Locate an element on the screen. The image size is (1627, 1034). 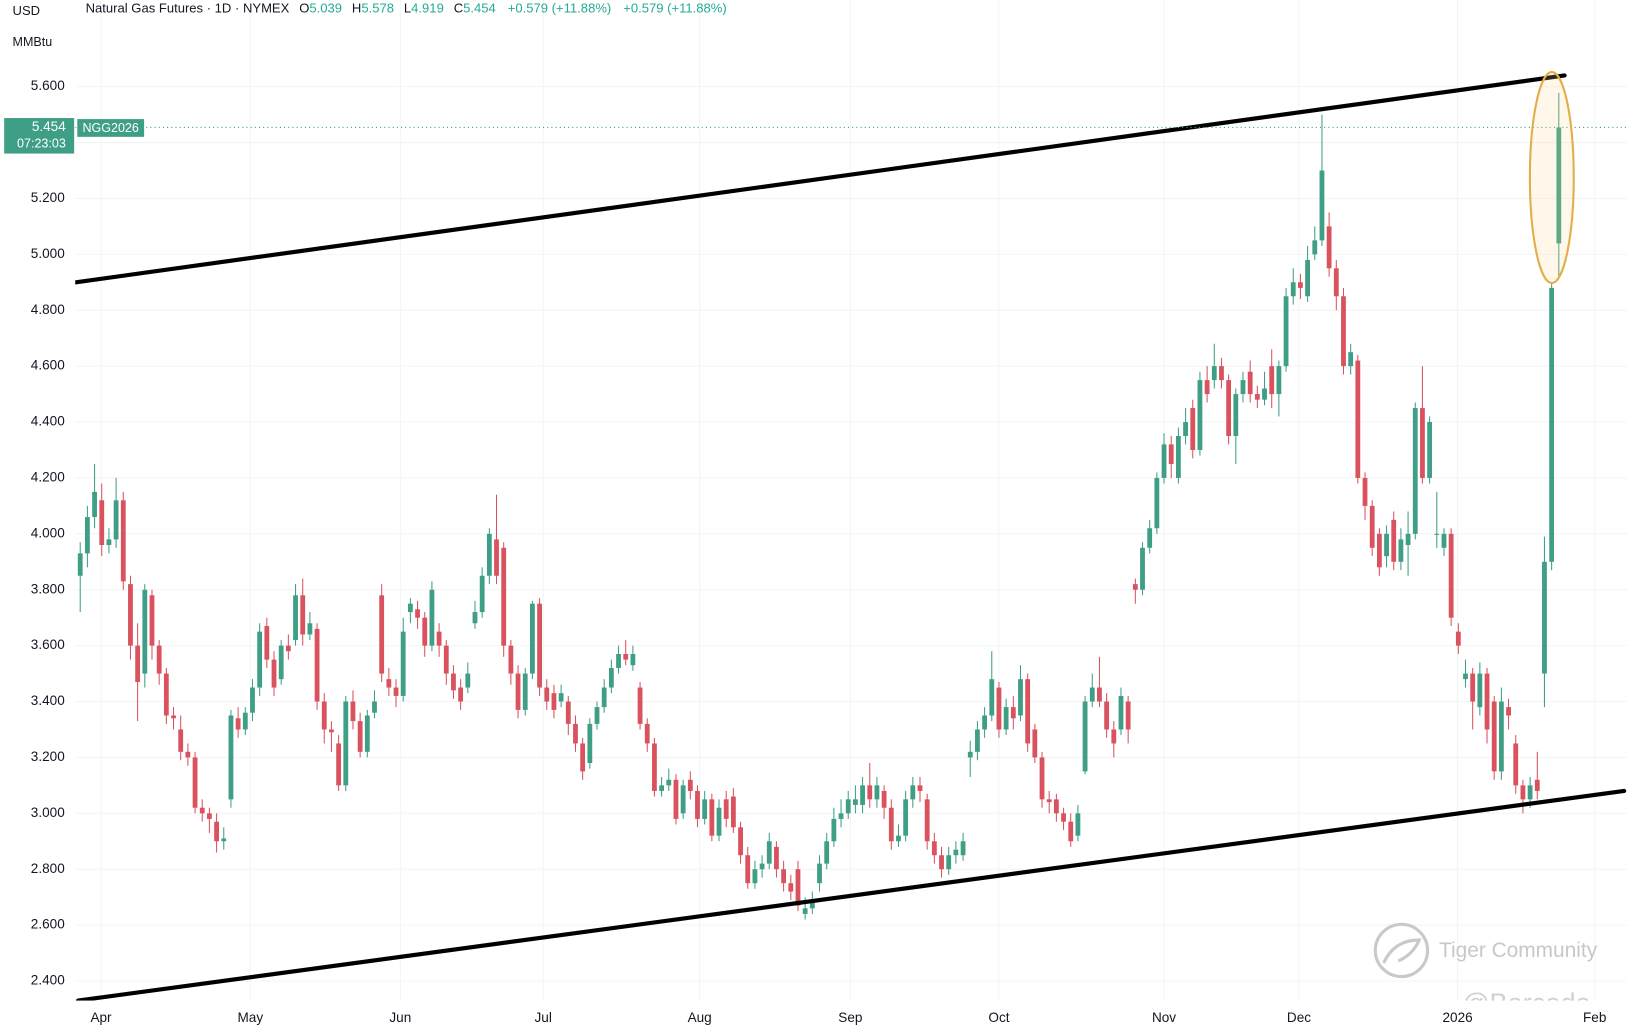
y-tick-label: 3.200 is located at coordinates (48, 756).